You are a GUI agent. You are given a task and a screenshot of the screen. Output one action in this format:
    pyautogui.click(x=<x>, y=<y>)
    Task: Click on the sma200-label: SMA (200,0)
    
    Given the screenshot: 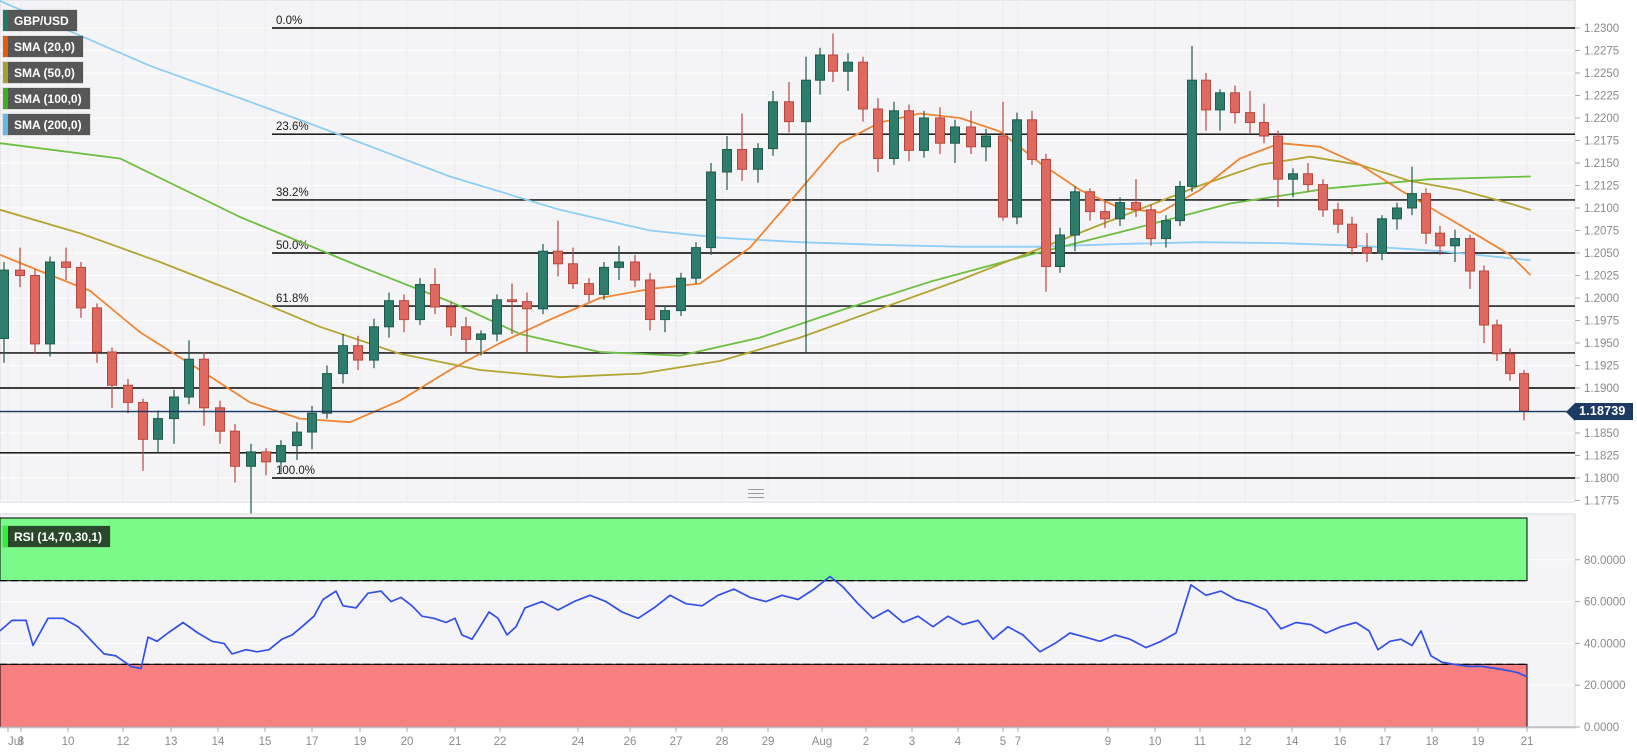 What is the action you would take?
    pyautogui.click(x=49, y=124)
    